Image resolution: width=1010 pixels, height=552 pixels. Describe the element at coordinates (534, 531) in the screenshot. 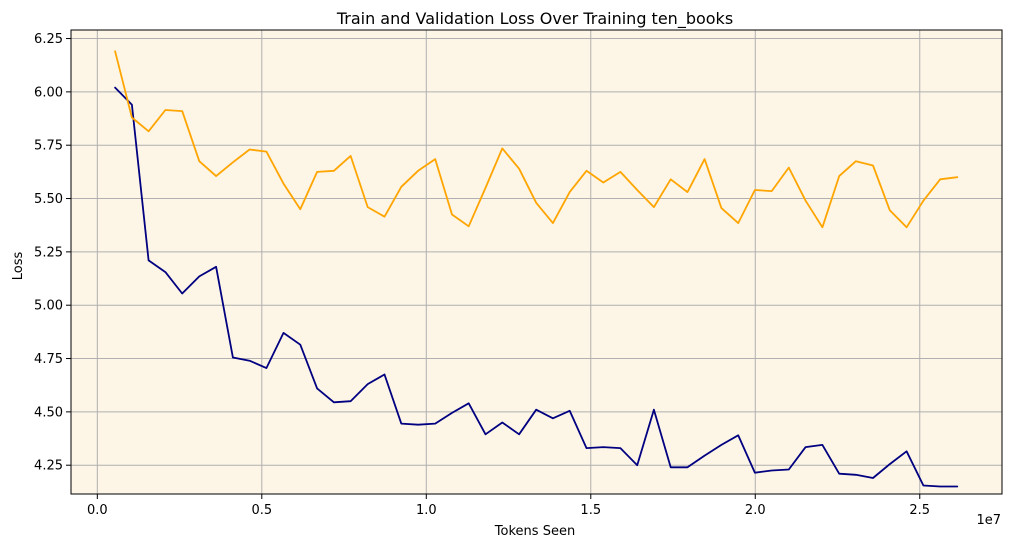

I see `x-axis-label: Tokens Seen` at that location.